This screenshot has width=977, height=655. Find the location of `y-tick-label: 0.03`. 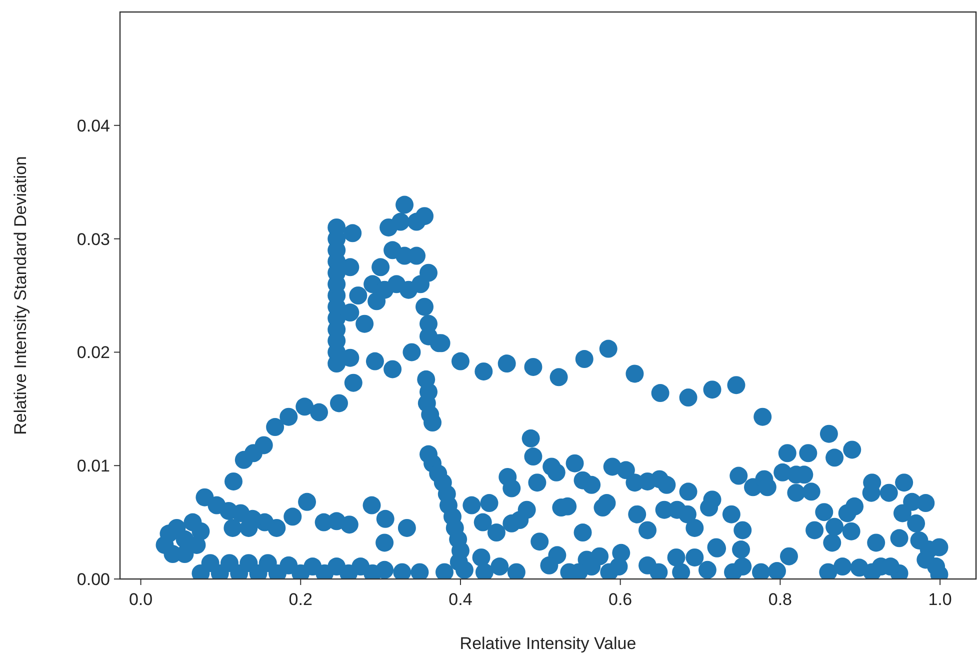

y-tick-label: 0.03 is located at coordinates (93, 239).